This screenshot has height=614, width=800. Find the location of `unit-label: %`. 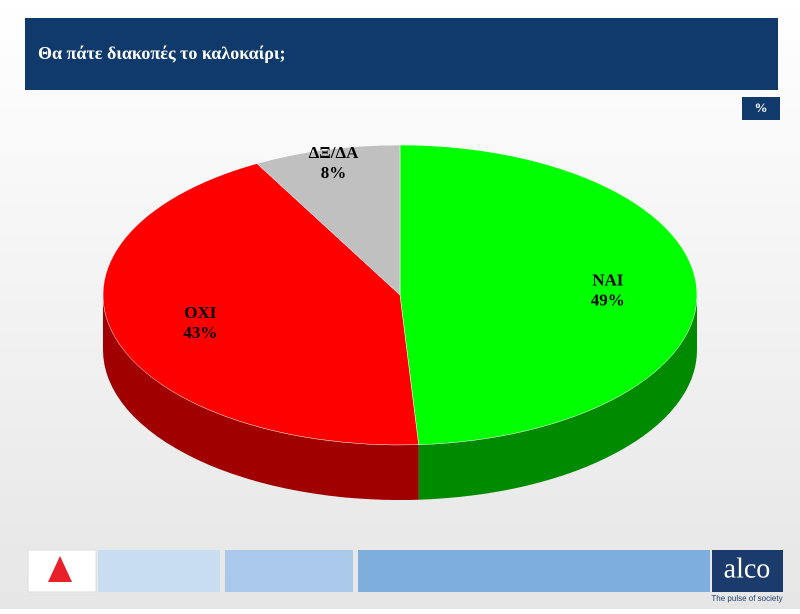

unit-label: % is located at coordinates (761, 107).